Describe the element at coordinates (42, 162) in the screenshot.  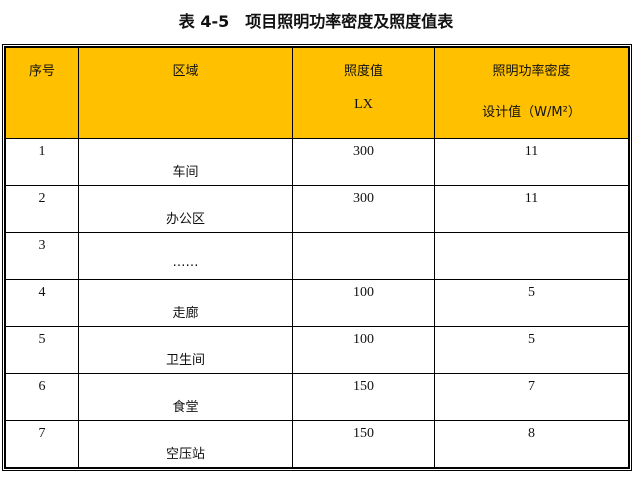
I see `cell-seq: 1` at that location.